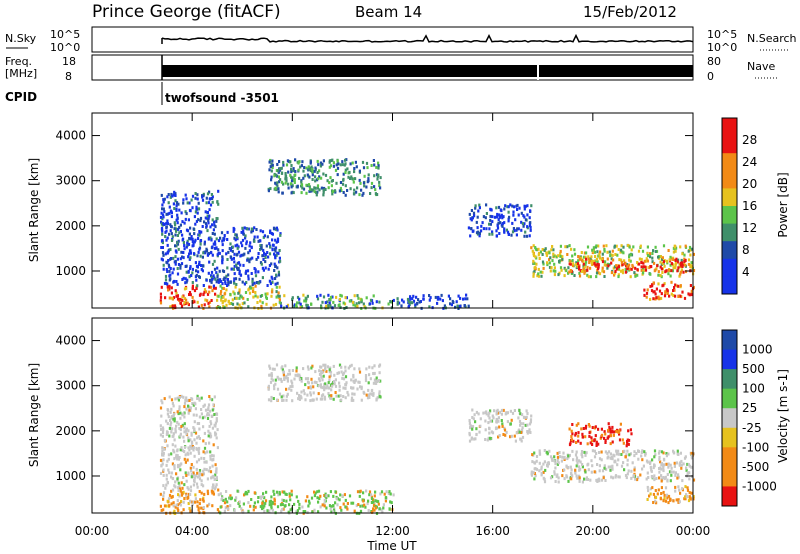 The image size is (800, 554). What do you see at coordinates (749, 162) in the screenshot?
I see `colorbar-tick-label: 24` at bounding box center [749, 162].